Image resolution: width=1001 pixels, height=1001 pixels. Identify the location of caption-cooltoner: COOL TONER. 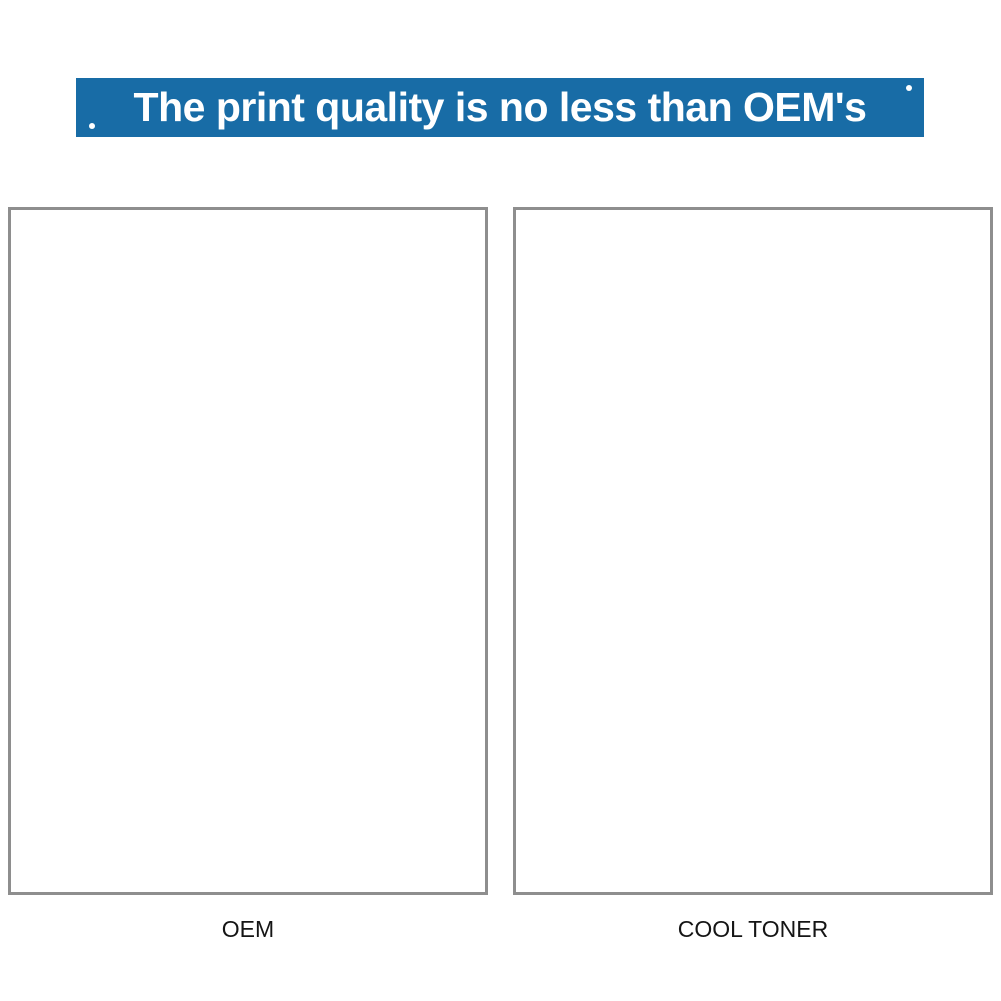
(753, 929).